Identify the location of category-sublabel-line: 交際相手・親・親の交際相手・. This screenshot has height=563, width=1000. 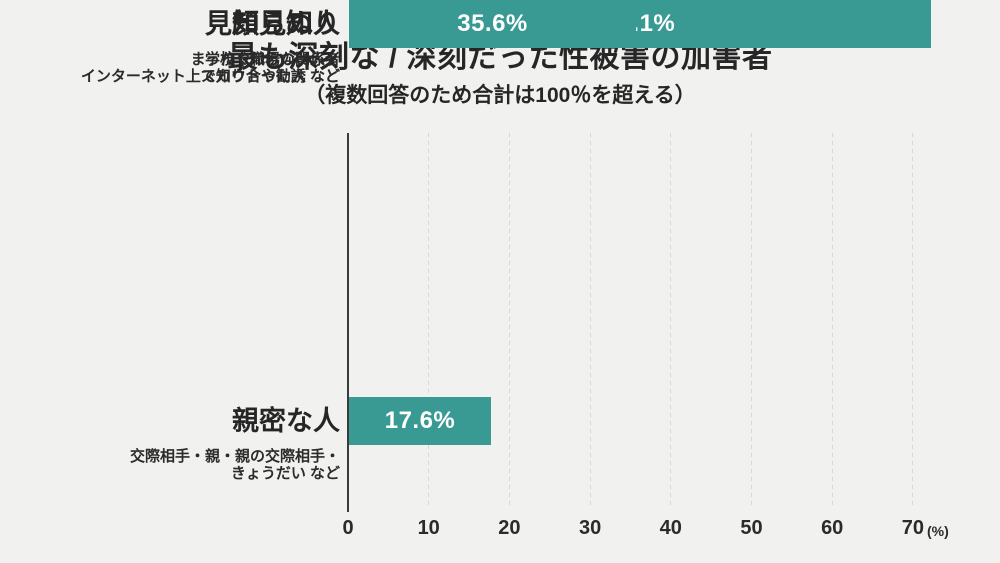
(234, 456).